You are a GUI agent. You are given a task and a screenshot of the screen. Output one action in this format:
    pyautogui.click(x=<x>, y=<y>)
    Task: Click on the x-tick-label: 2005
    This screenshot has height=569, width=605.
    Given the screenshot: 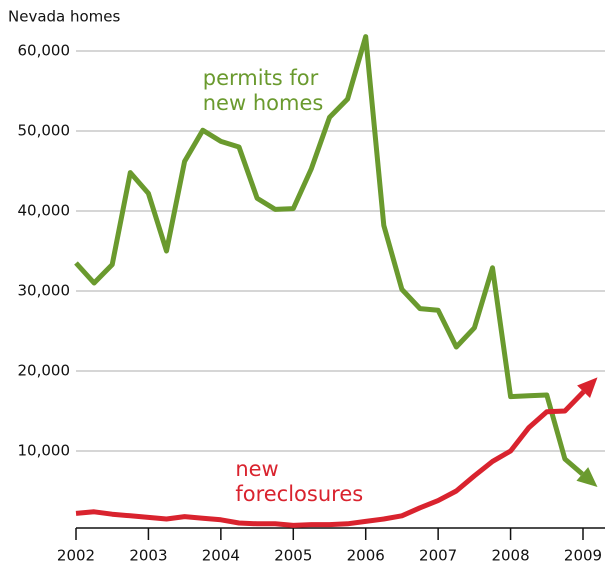 What is the action you would take?
    pyautogui.click(x=293, y=556)
    